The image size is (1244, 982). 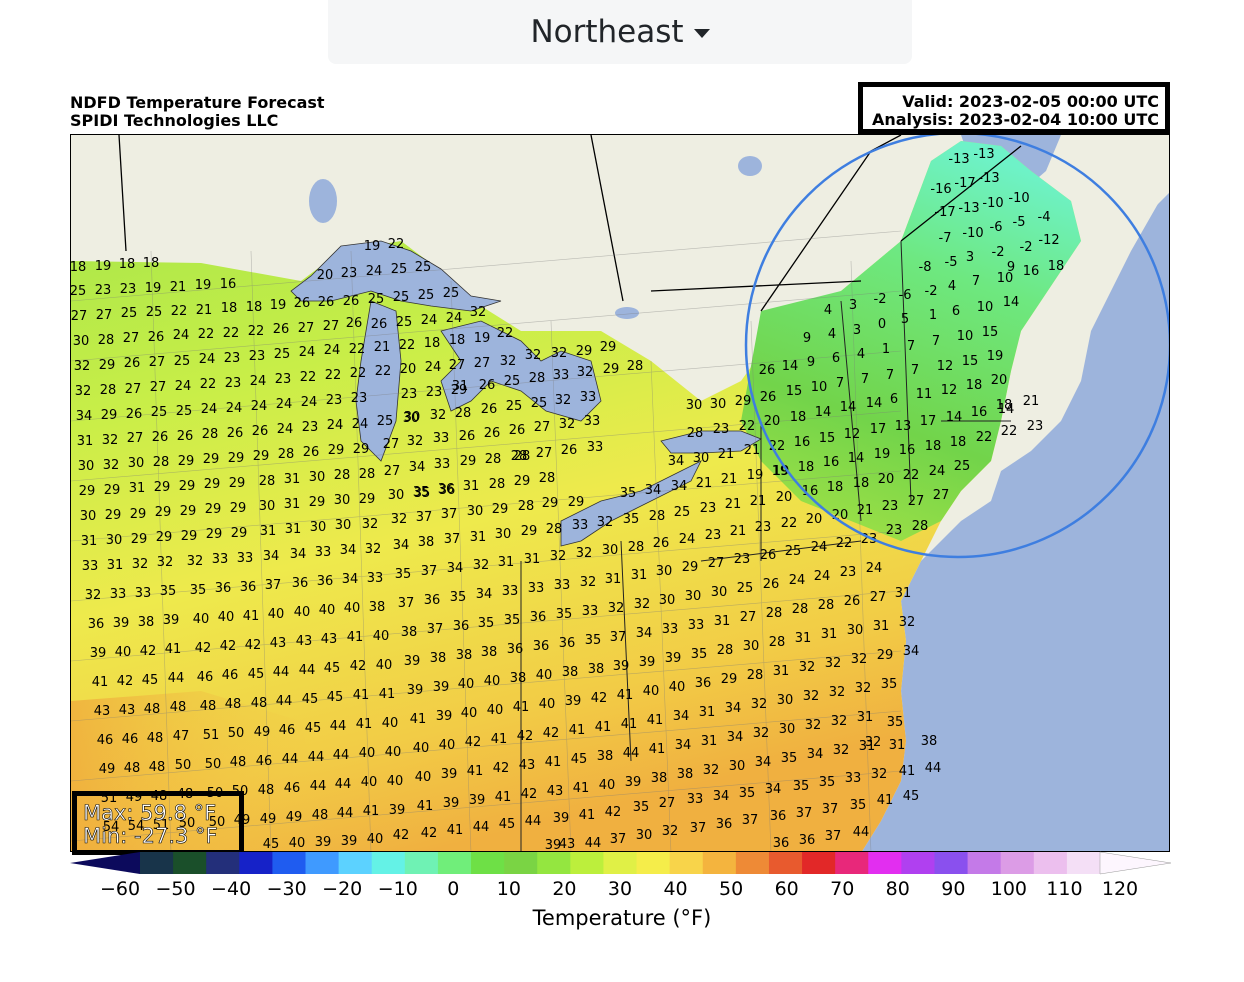 I want to click on temperature-value: 12, so click(x=852, y=434).